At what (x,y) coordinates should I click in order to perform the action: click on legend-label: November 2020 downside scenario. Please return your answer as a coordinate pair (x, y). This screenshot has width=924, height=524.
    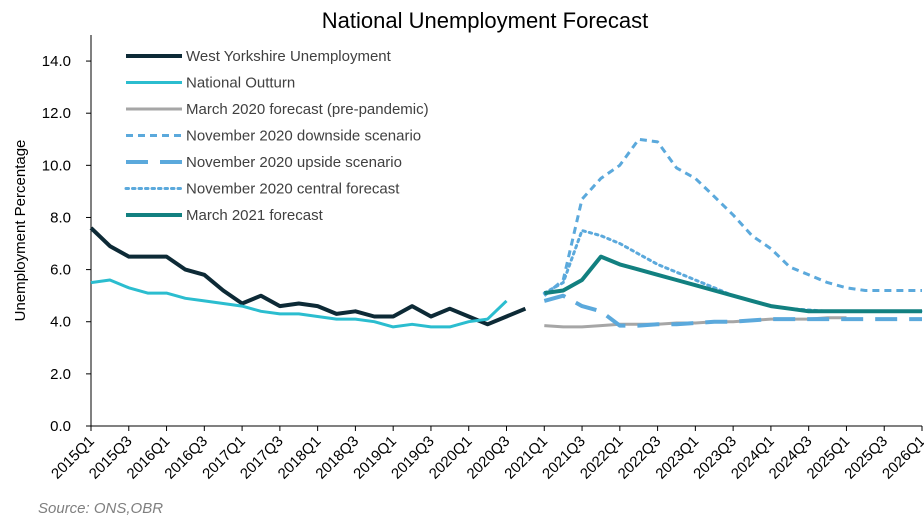
    Looking at the image, I should click on (303, 136).